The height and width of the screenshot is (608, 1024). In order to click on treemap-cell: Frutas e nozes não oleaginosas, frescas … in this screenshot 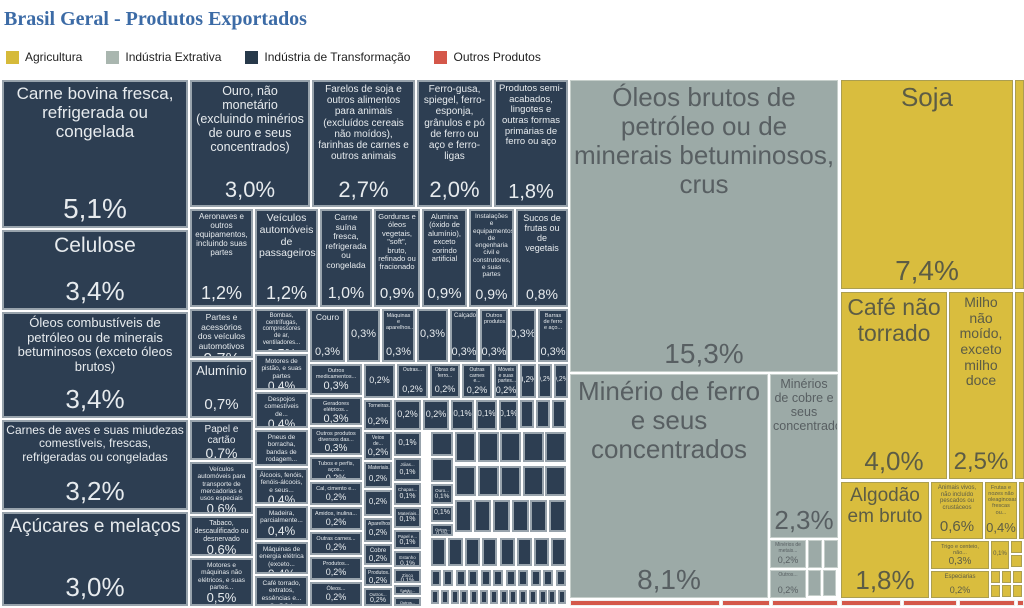, I will do `click(1001, 510)`.